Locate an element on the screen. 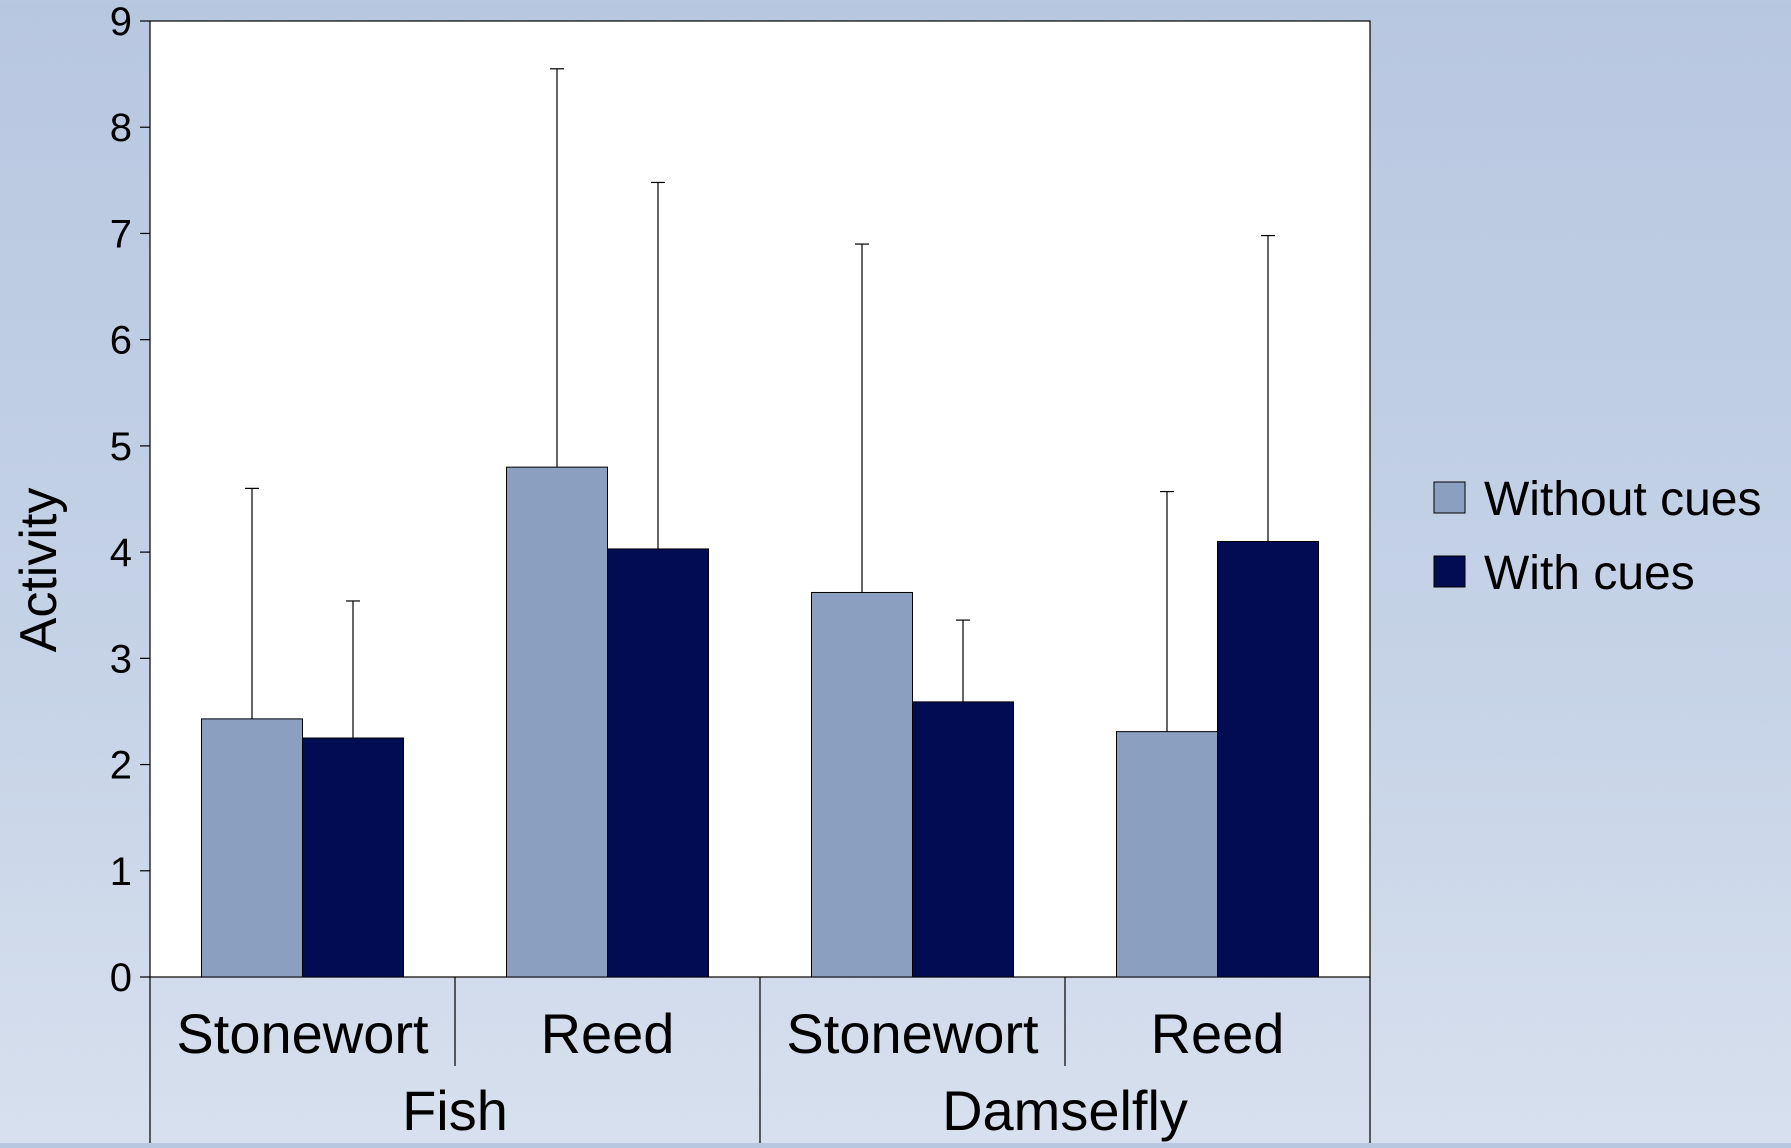  y-tick-label-9: 9 is located at coordinates (121, 22).